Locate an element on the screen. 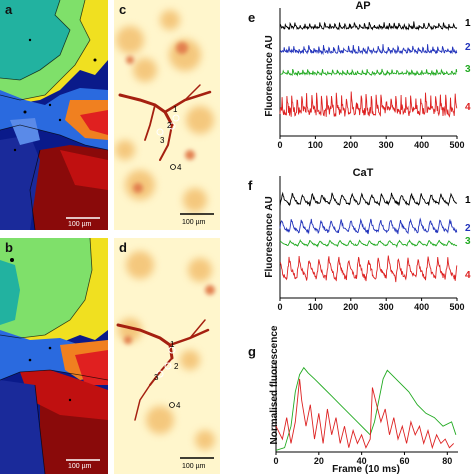  panel-d-marker-3: 3 is located at coordinates (156, 377).